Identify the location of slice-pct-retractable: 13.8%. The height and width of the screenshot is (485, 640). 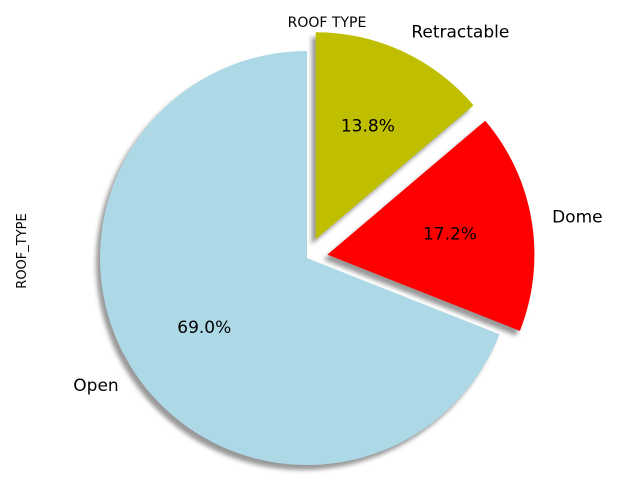
(368, 127).